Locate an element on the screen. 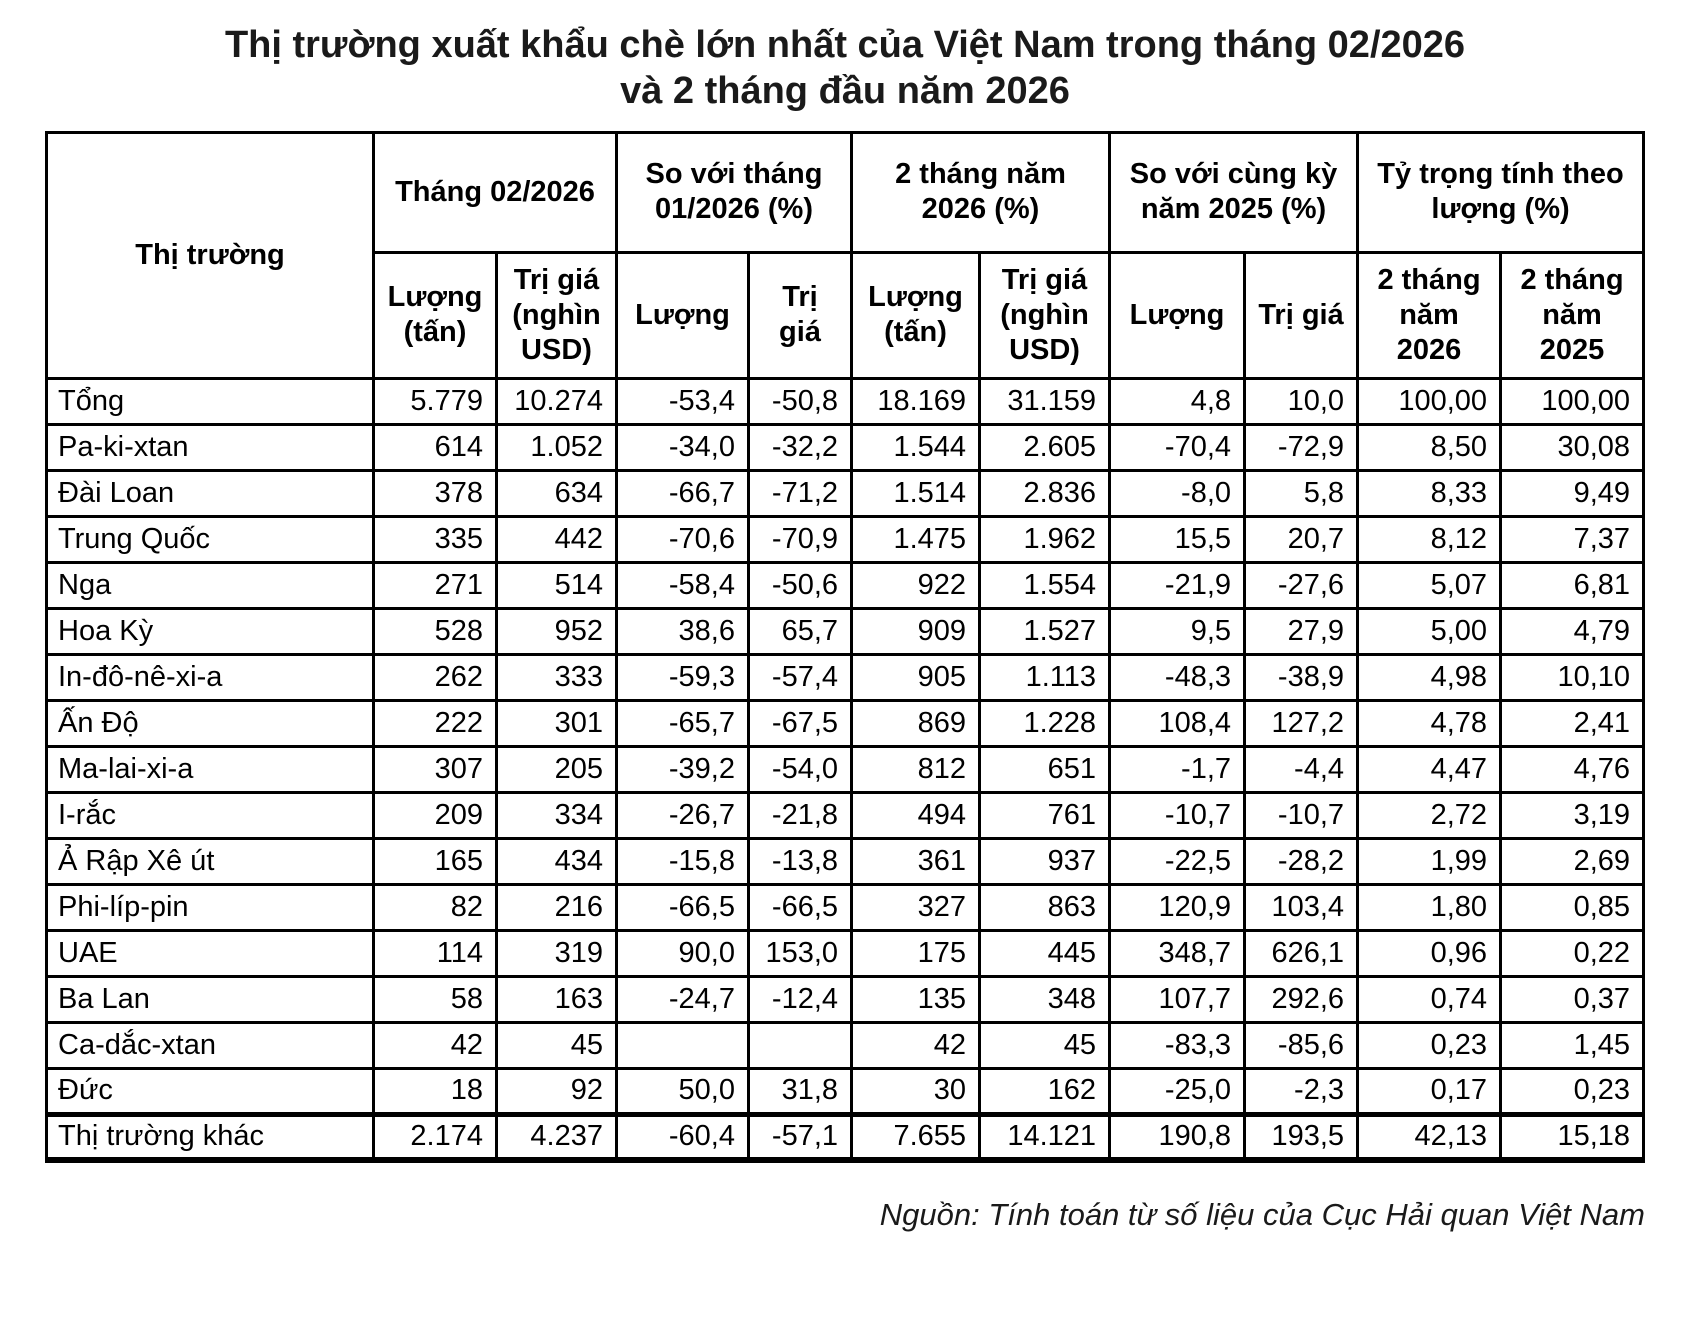 The height and width of the screenshot is (1320, 1690). value-cell: 15,5 is located at coordinates (1177, 539).